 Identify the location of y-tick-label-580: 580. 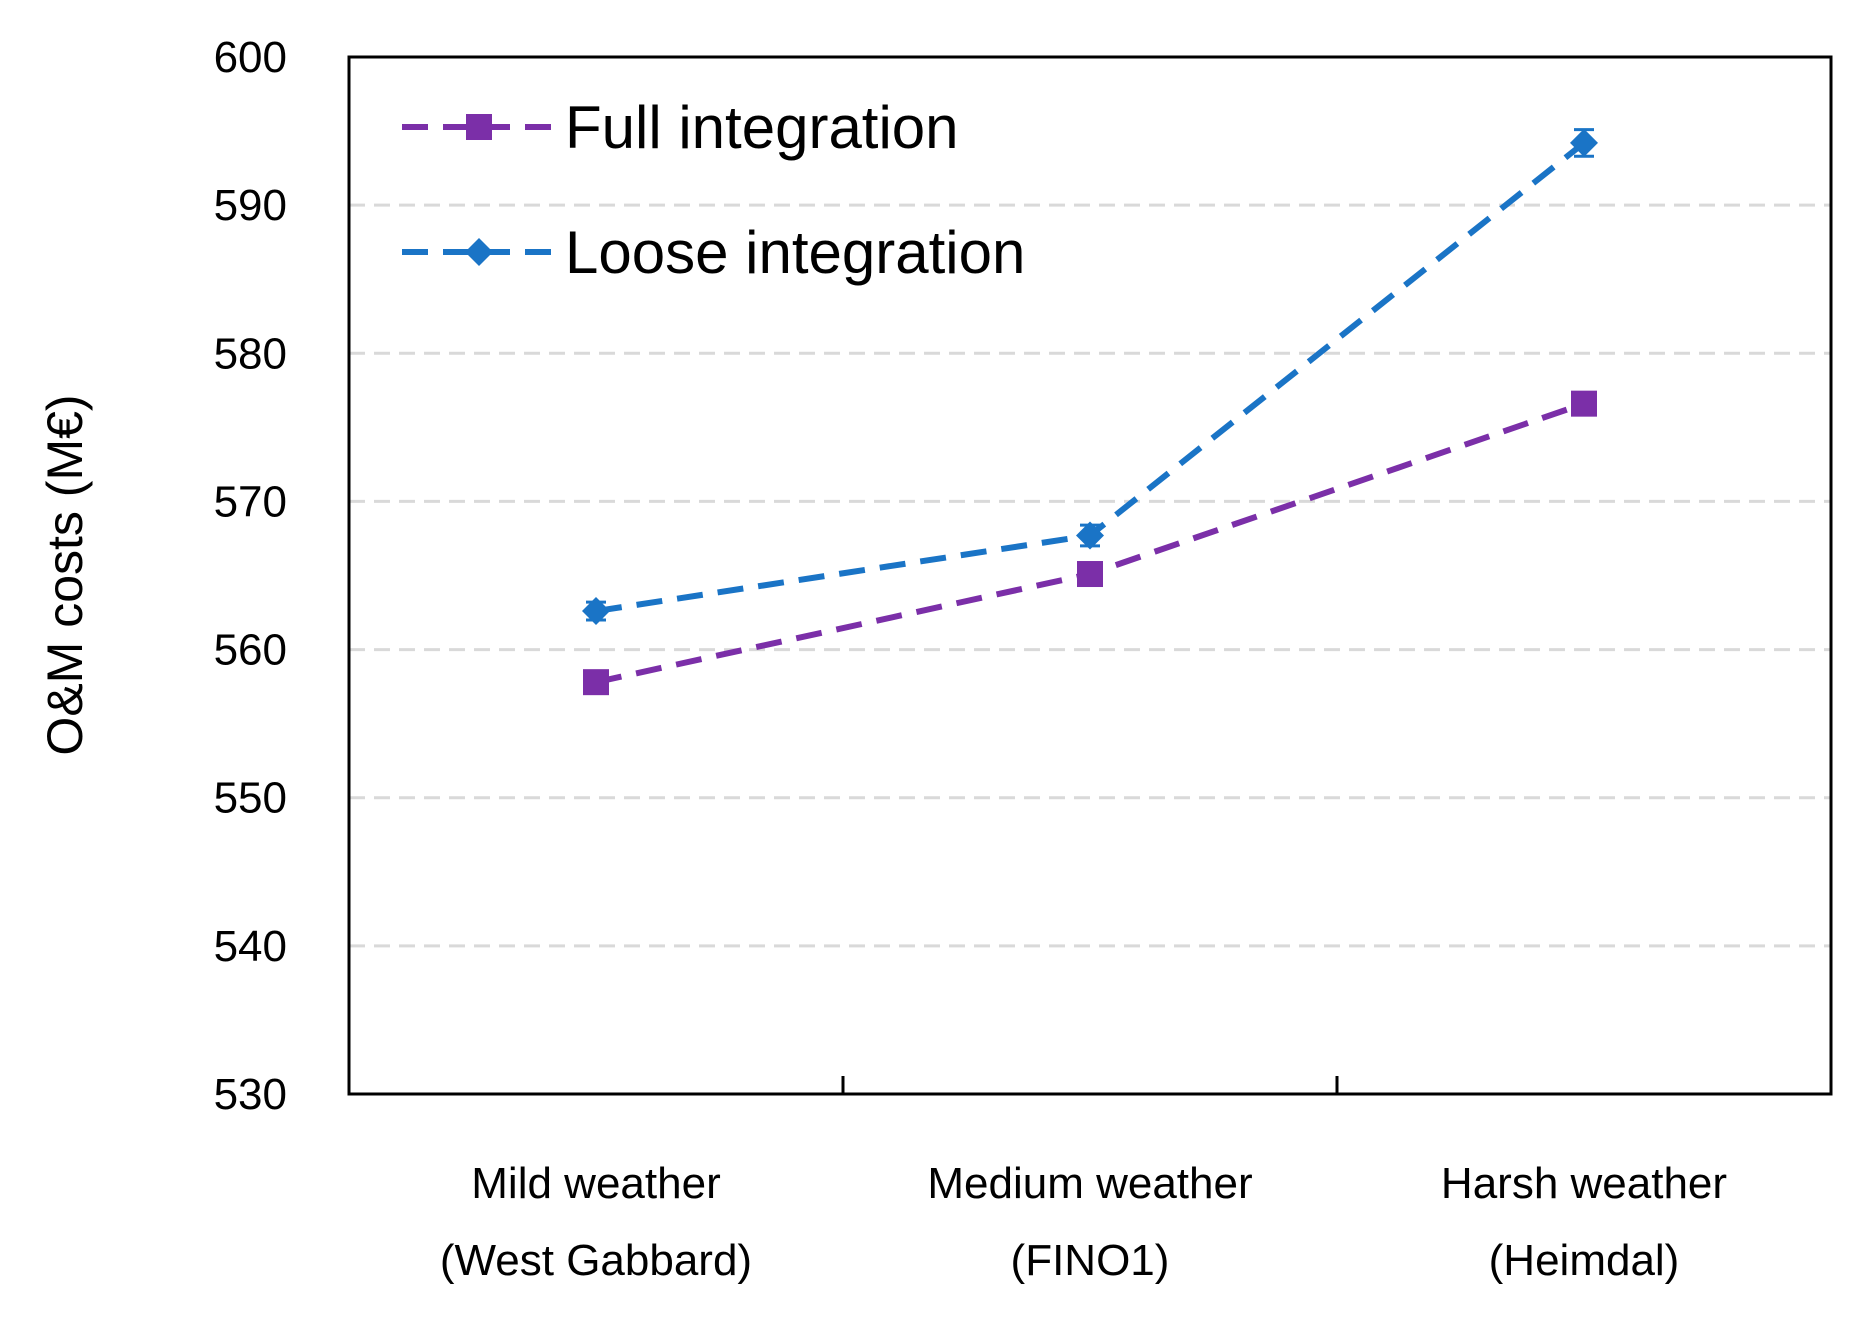
(250, 353).